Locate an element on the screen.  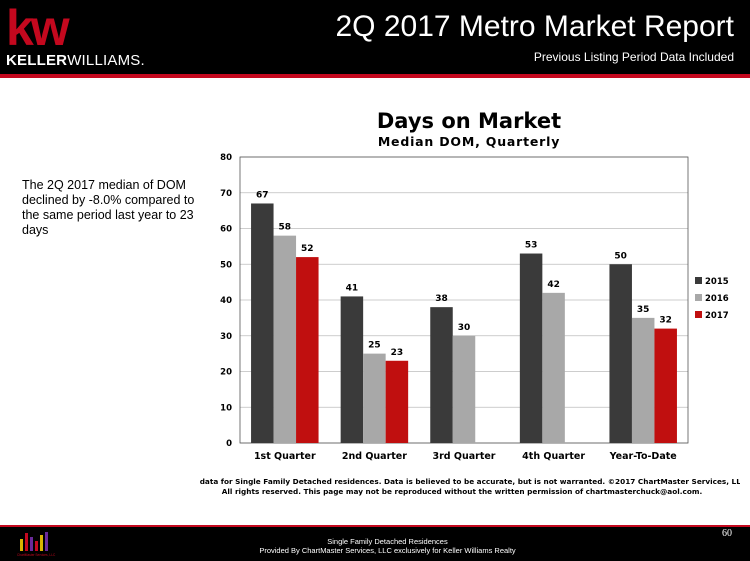
header-divider is located at coordinates (375, 76).